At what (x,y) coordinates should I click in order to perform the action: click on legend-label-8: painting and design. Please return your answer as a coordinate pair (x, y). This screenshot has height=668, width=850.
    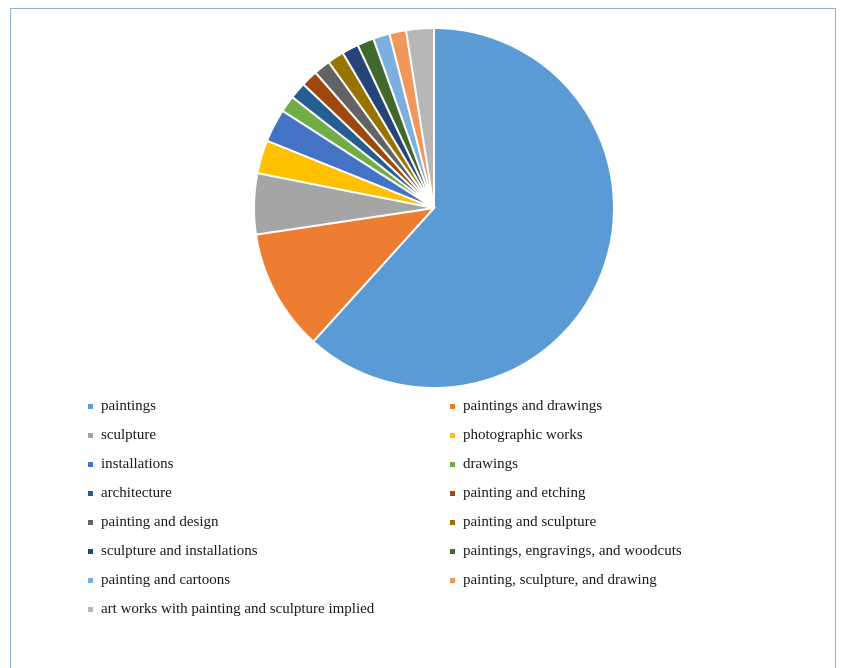
    Looking at the image, I should click on (160, 522).